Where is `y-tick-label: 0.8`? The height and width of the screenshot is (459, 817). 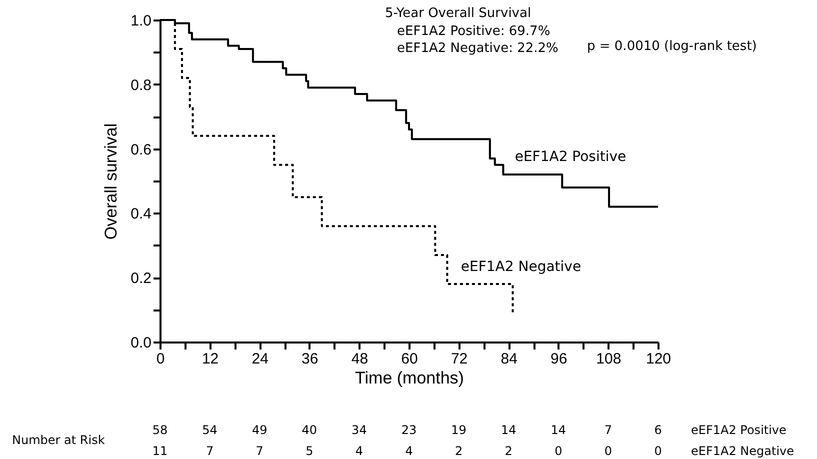 y-tick-label: 0.8 is located at coordinates (141, 85).